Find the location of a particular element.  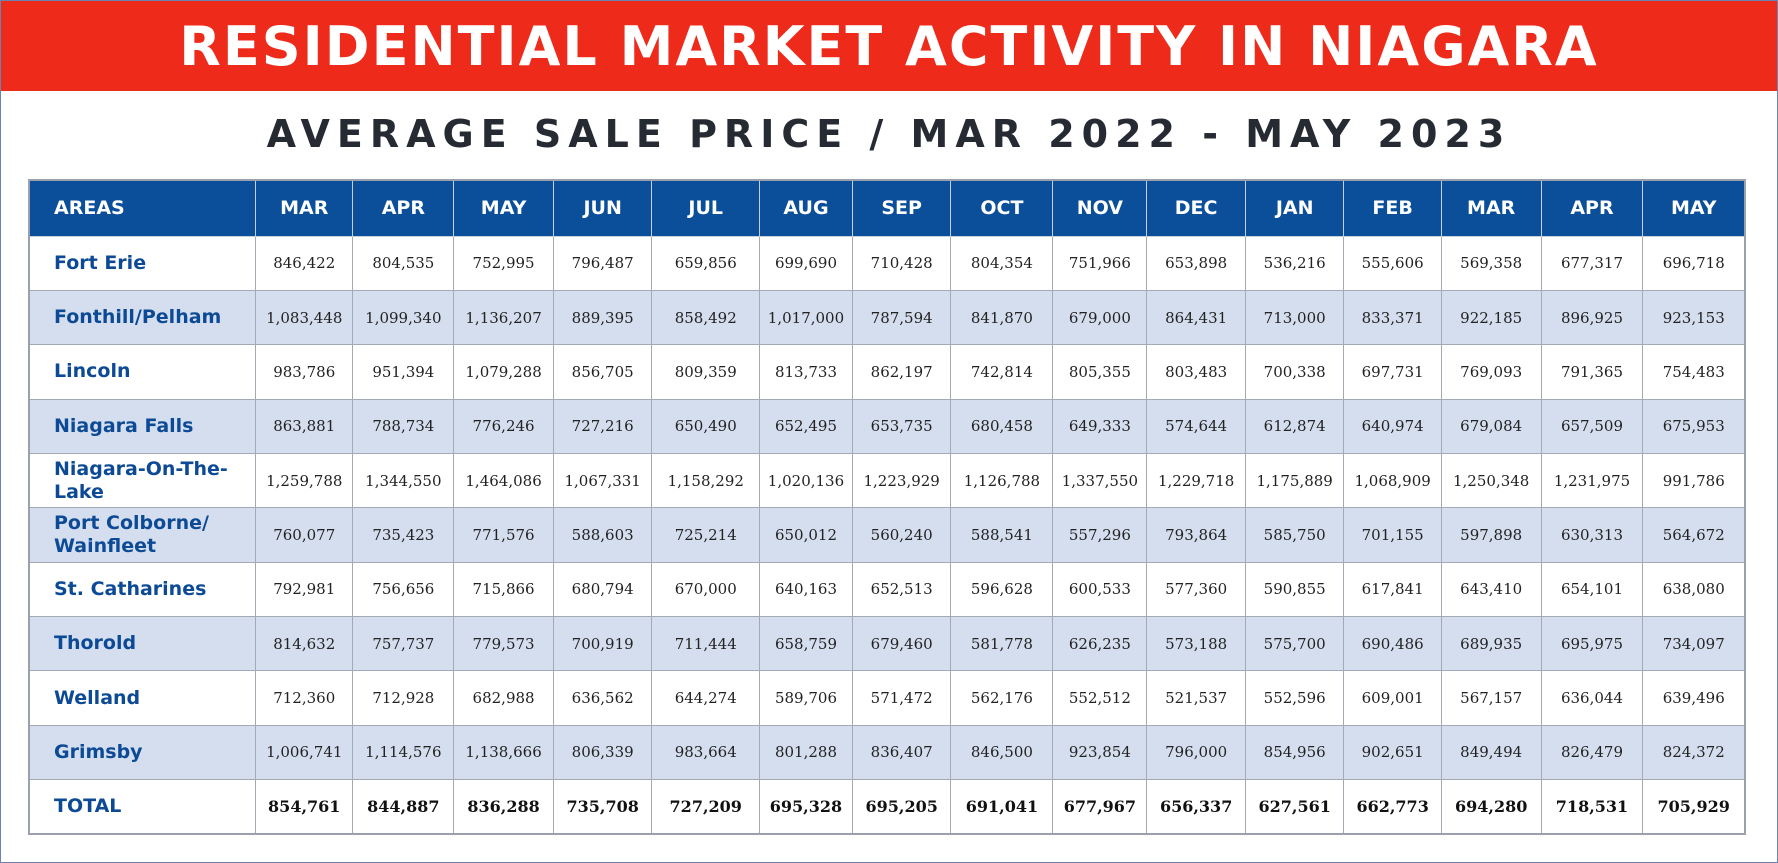

price-cell: 836,288 is located at coordinates (503, 807).